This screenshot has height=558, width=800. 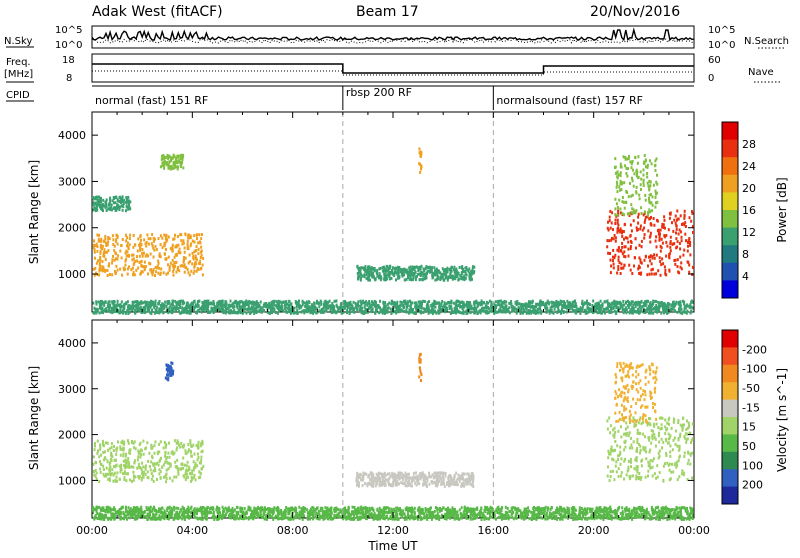 I want to click on noise-left-label: N.Sky, so click(x=18, y=41).